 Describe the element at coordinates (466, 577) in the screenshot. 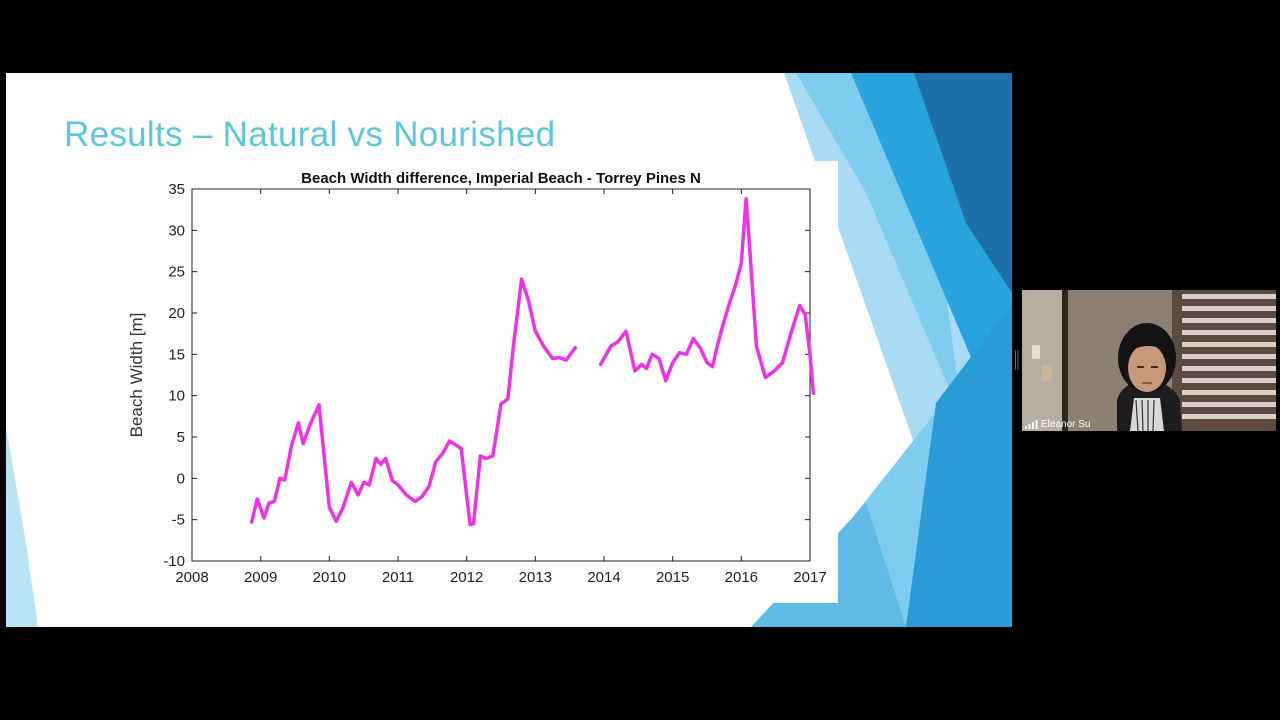

I see `x-tick-label: 2012` at that location.